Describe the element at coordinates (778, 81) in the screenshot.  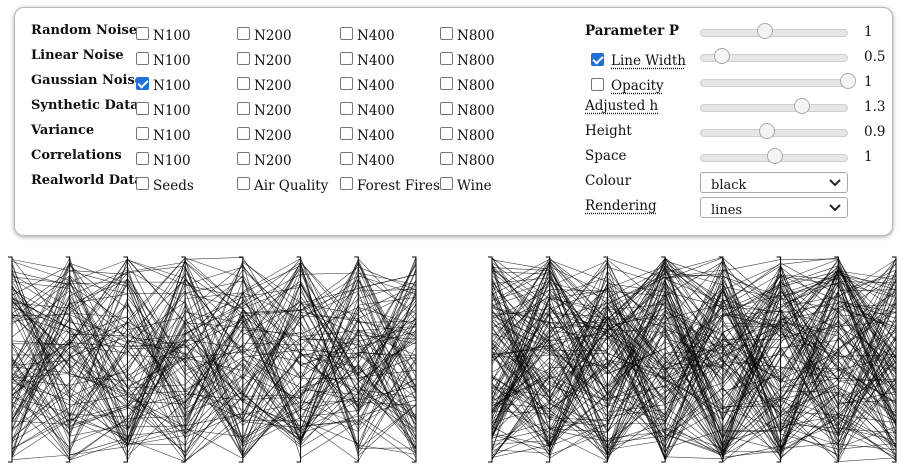
I see `opacity-slider` at that location.